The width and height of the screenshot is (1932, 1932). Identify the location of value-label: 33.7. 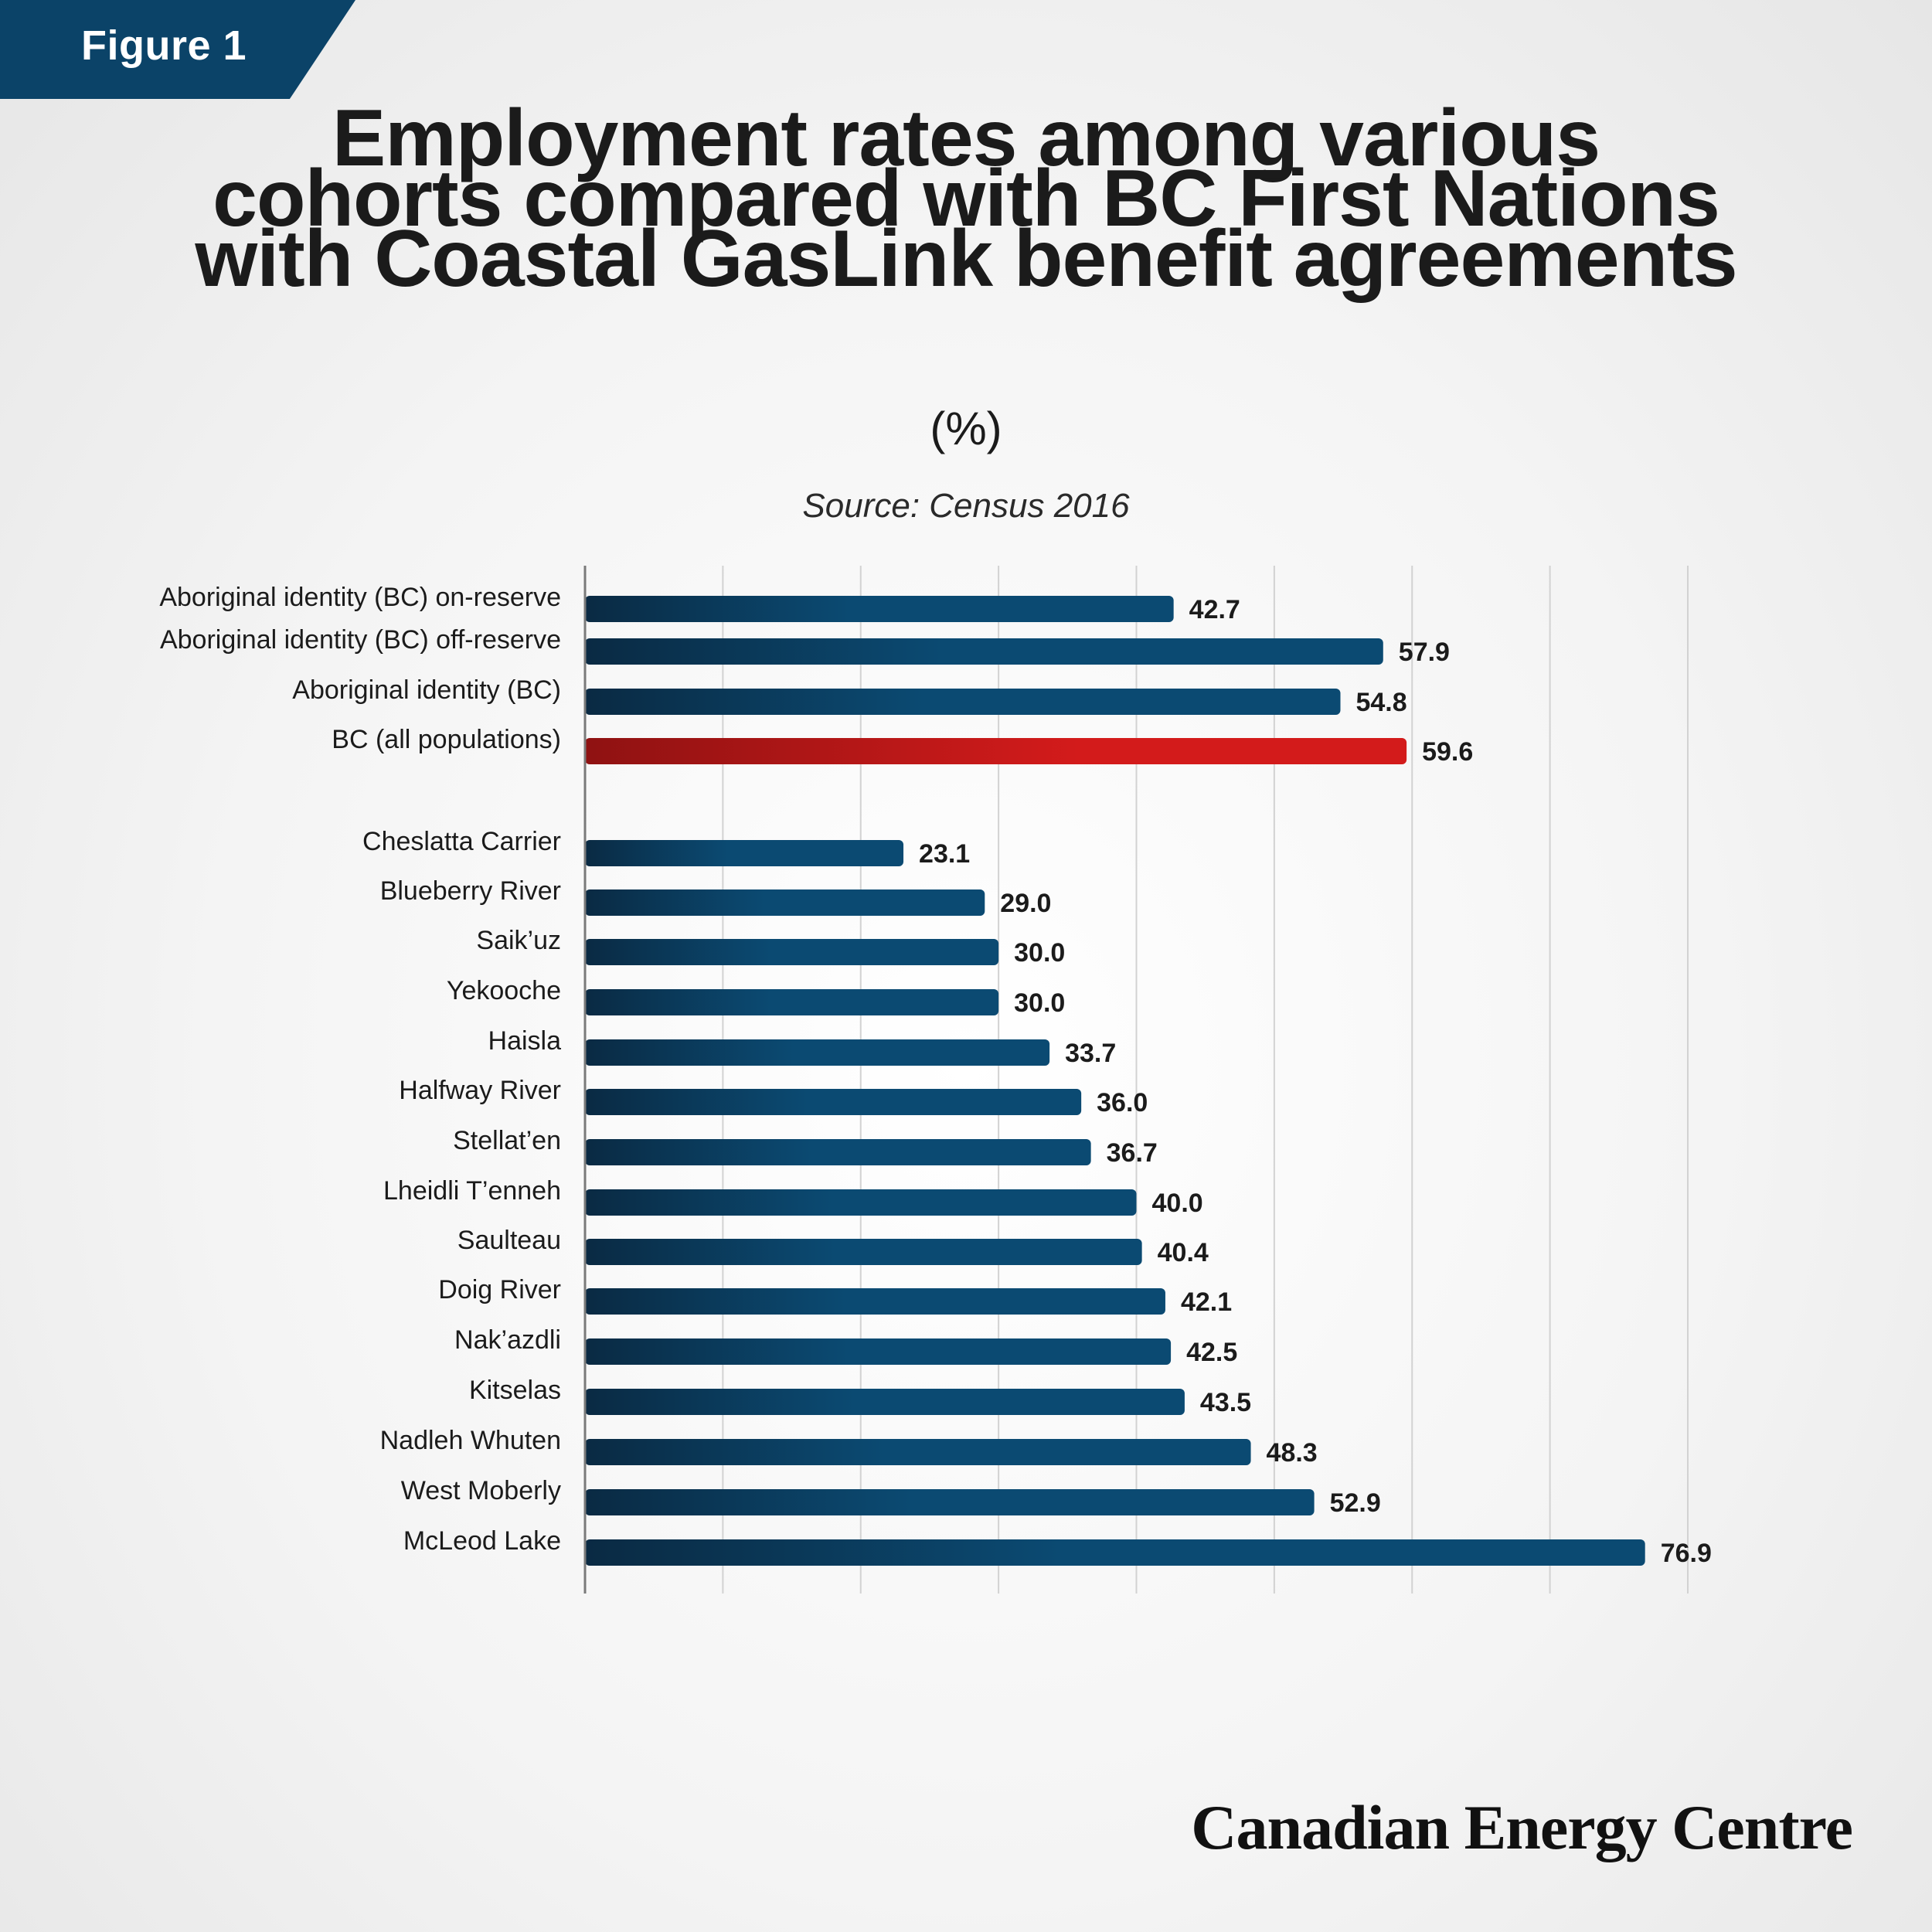
(1091, 1054).